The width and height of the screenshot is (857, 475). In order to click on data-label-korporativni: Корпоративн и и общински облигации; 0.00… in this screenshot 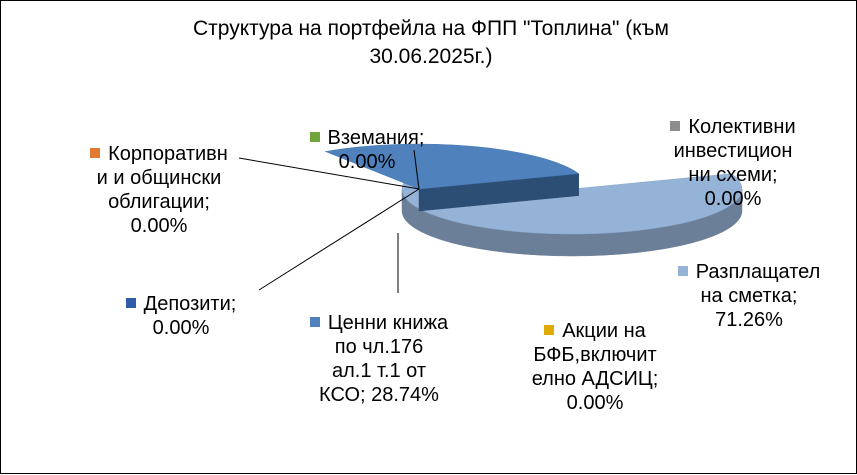, I will do `click(159, 178)`.